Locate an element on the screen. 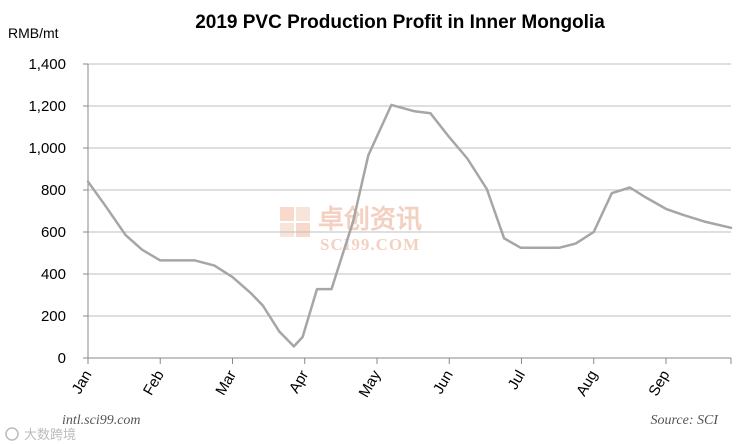 This screenshot has height=444, width=748. x-tick-label: Feb is located at coordinates (154, 383).